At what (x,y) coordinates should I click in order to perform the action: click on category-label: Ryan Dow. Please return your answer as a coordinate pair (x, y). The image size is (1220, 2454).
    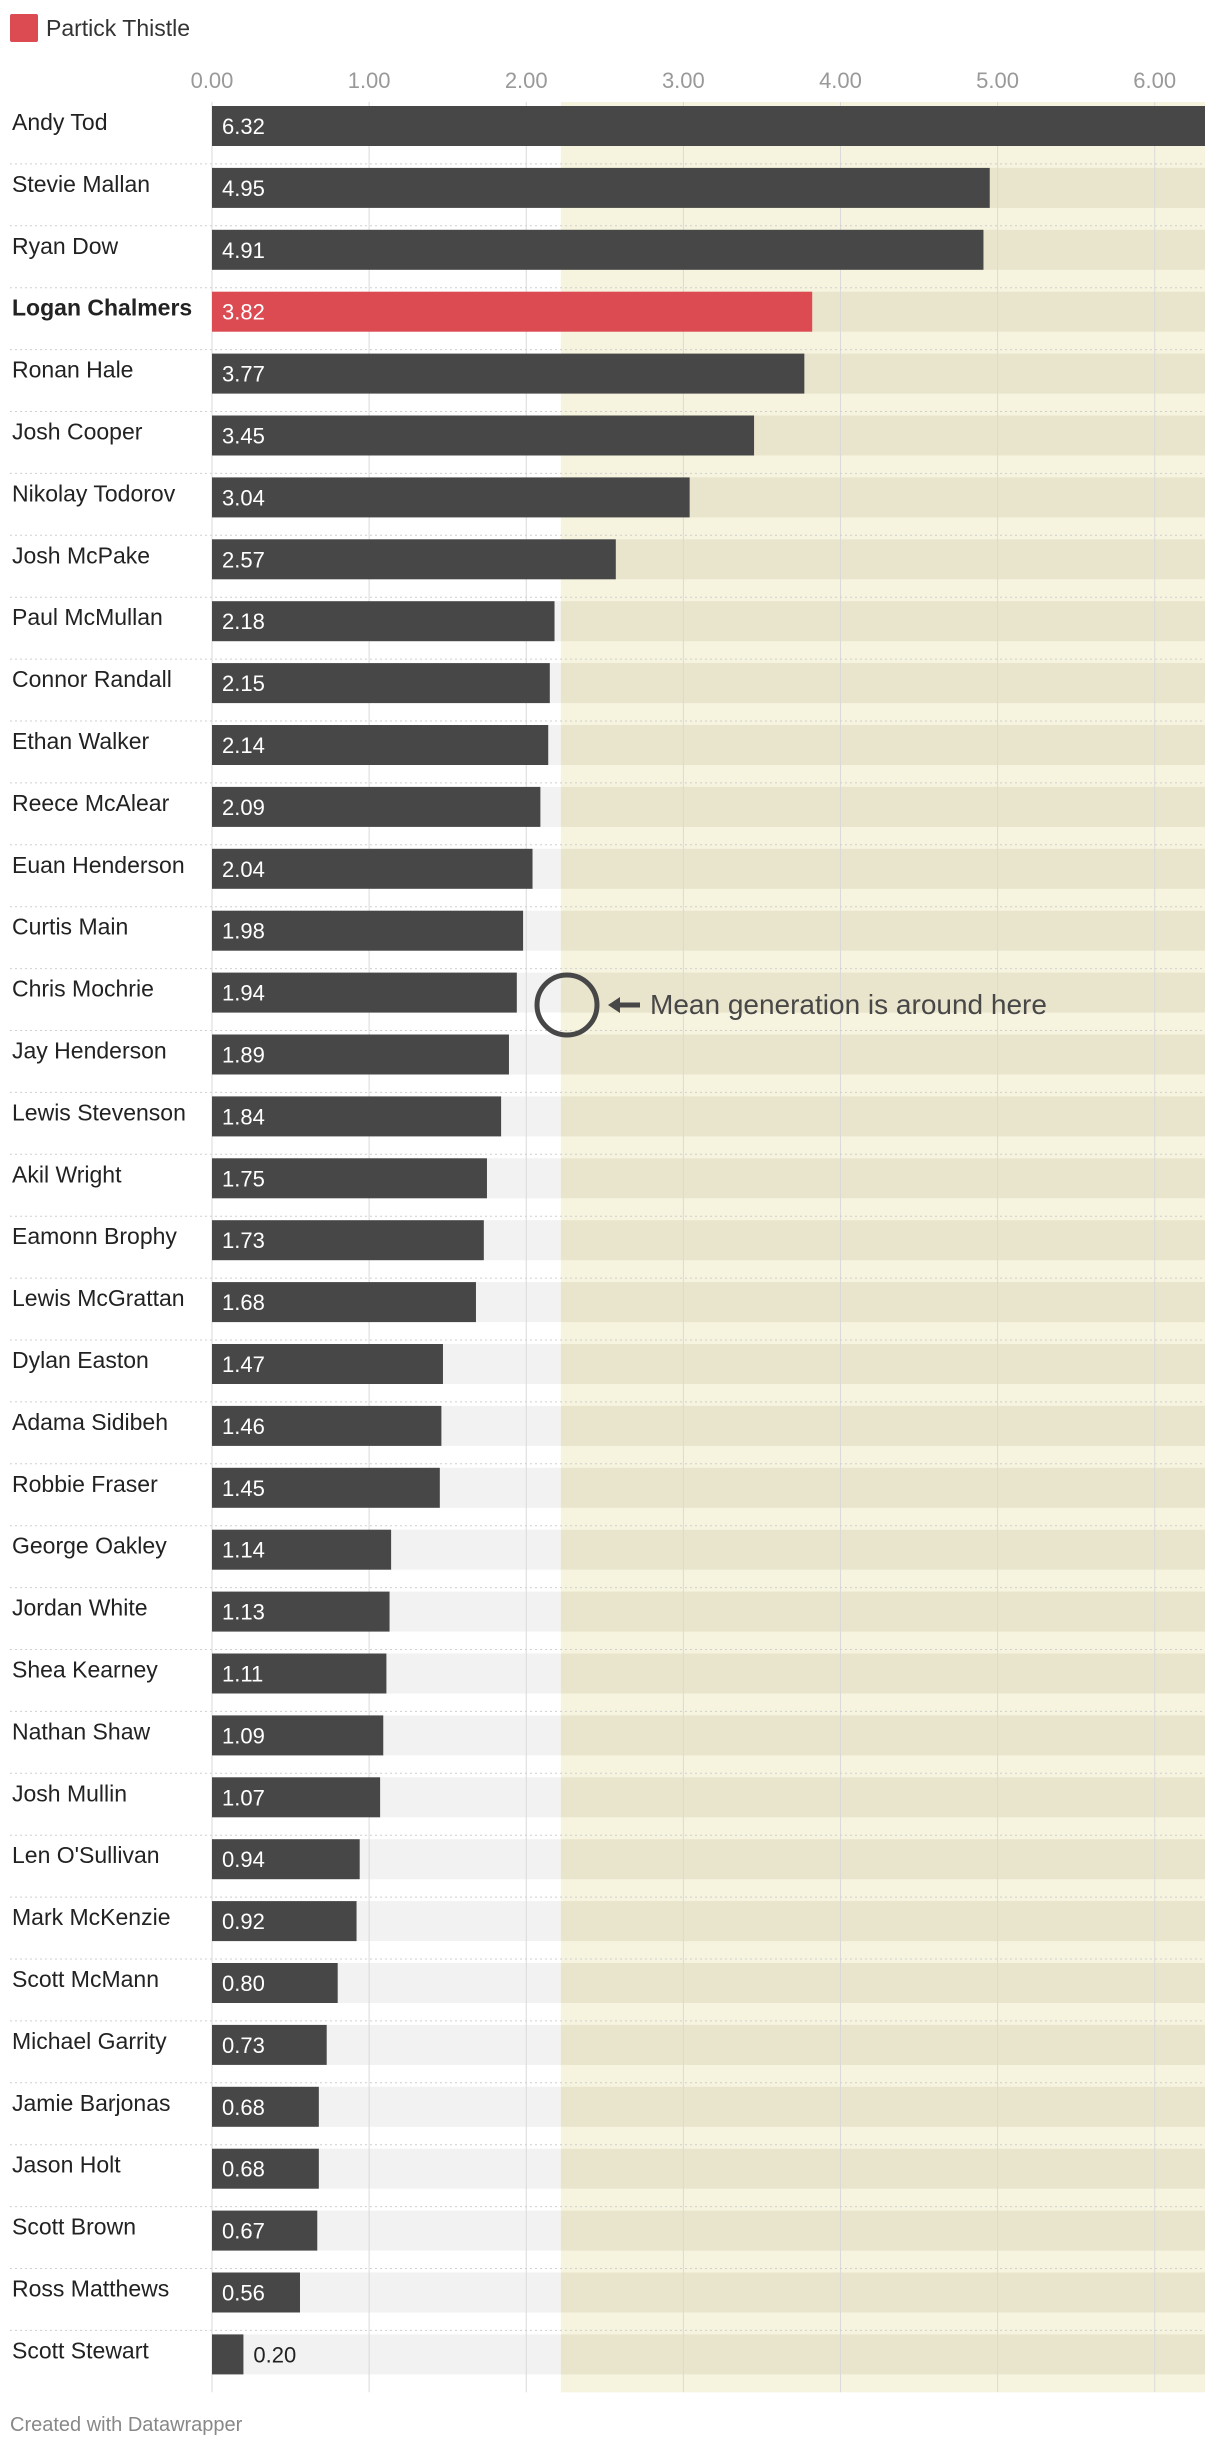
    Looking at the image, I should click on (65, 246).